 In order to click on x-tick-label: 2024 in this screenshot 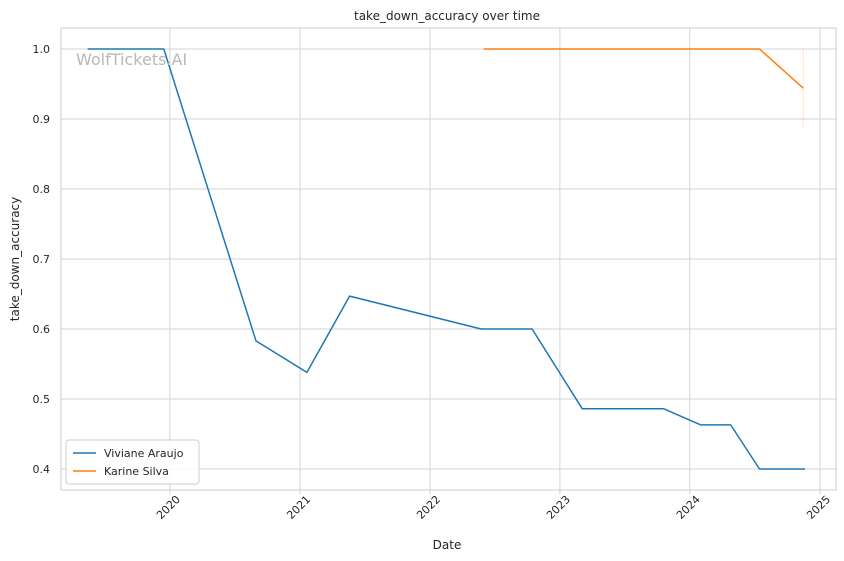, I will do `click(688, 507)`.